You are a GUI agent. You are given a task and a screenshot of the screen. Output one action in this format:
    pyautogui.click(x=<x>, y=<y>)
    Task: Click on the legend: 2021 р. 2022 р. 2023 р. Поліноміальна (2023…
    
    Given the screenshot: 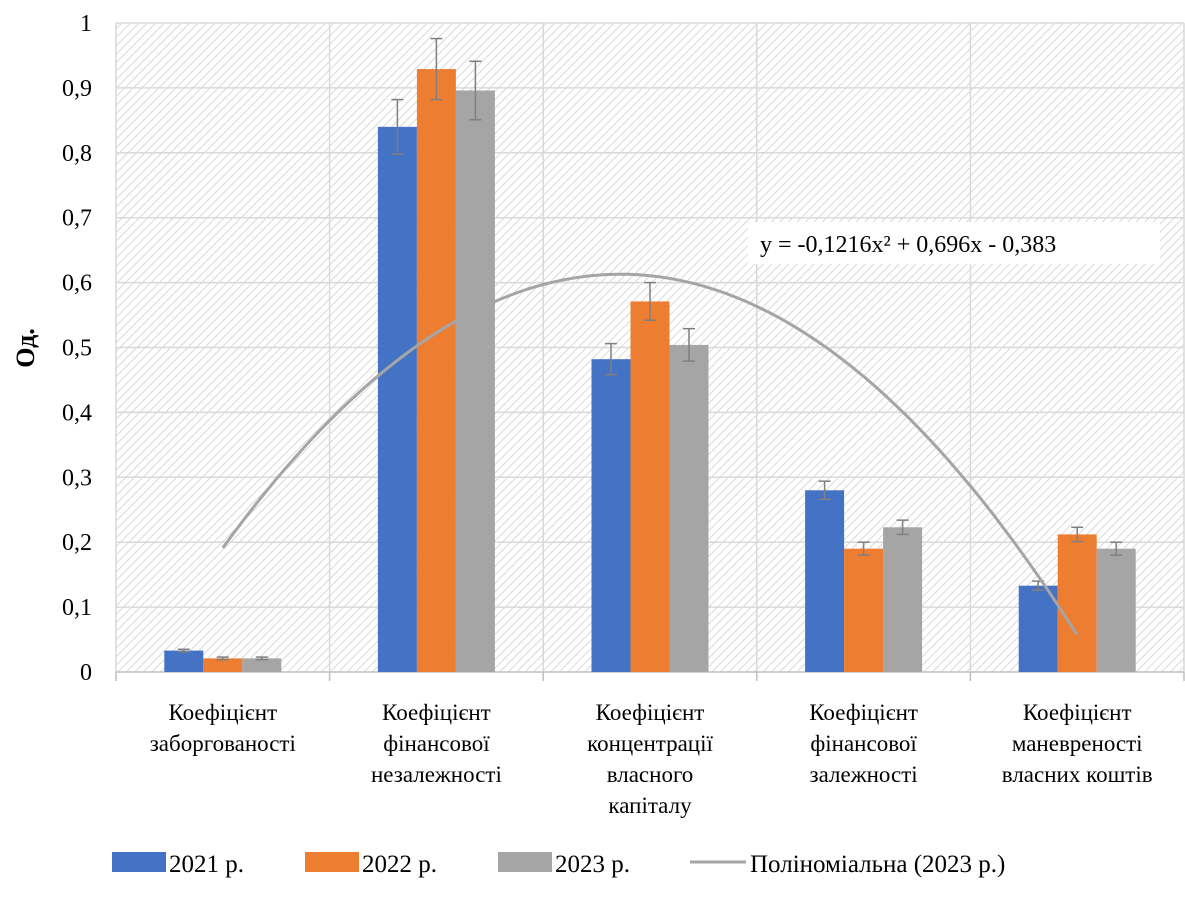 What is the action you would take?
    pyautogui.click(x=558, y=864)
    